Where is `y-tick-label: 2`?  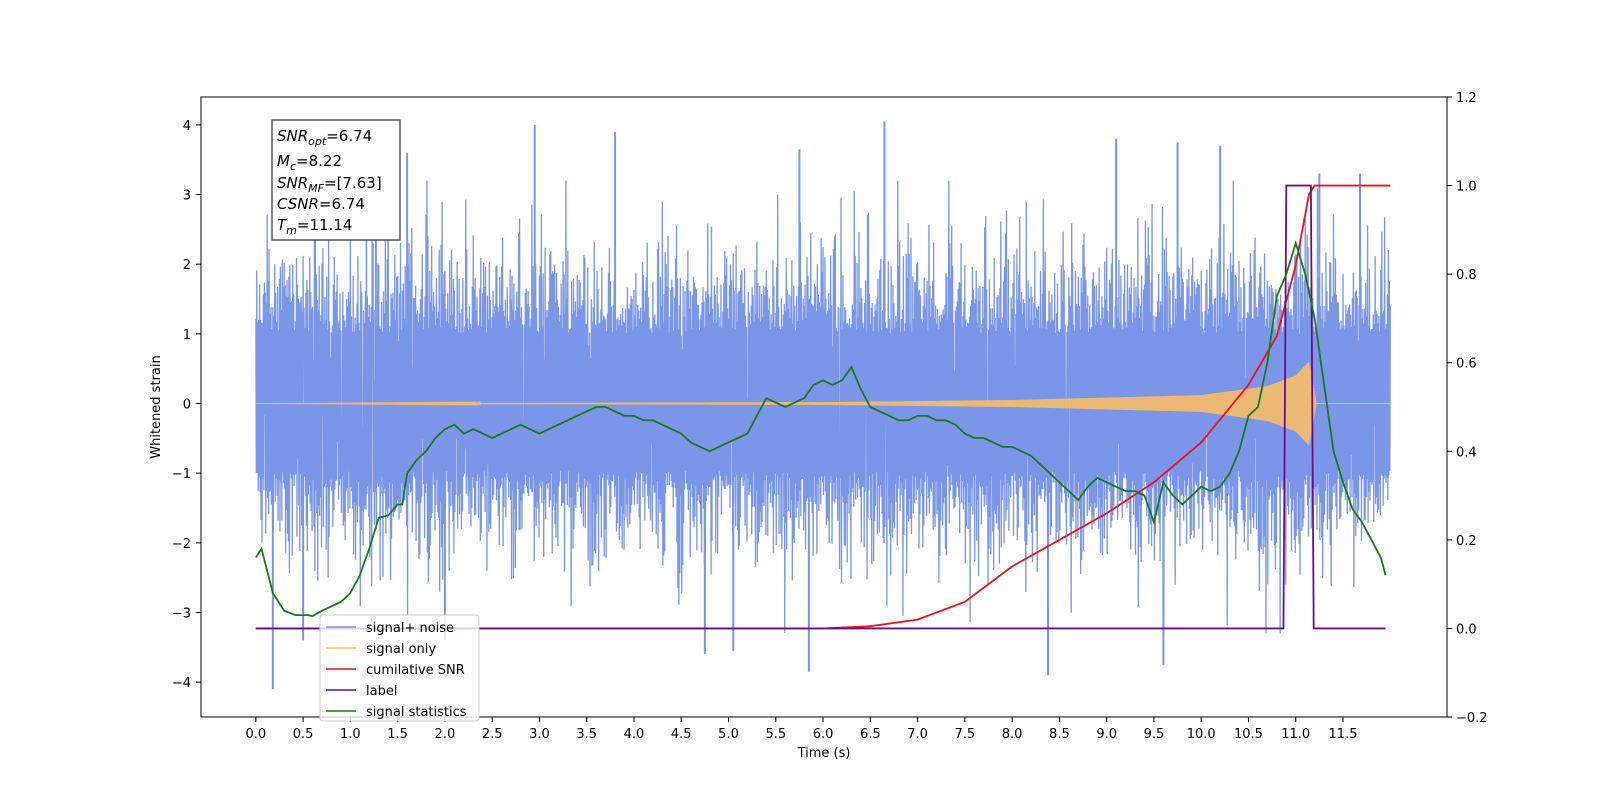
y-tick-label: 2 is located at coordinates (187, 265).